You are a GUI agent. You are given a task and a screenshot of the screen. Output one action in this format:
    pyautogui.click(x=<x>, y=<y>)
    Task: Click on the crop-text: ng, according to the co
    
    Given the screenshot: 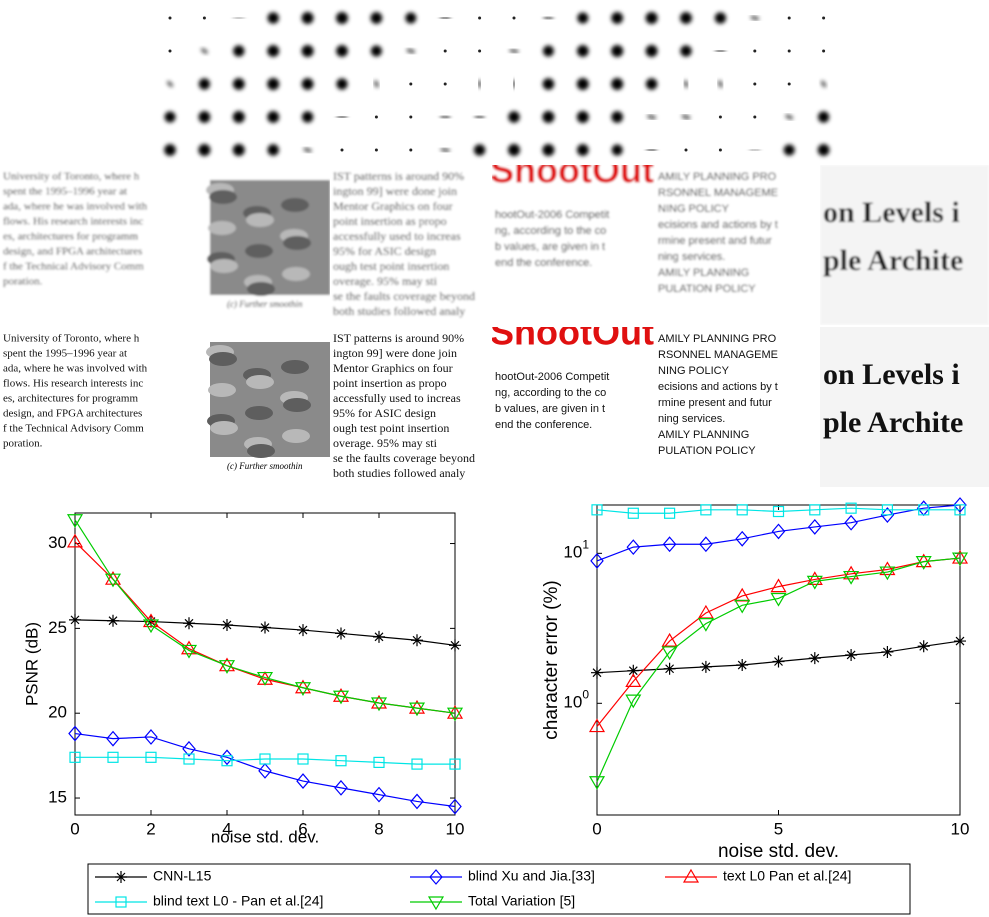 What is the action you would take?
    pyautogui.click(x=550, y=393)
    